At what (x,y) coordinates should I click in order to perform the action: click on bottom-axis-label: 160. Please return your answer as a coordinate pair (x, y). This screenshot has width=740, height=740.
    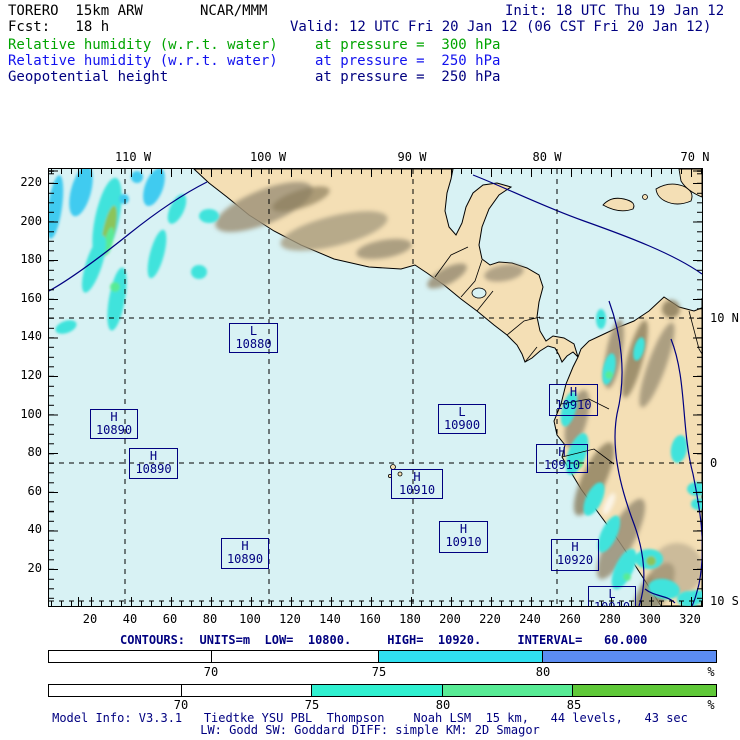
    Looking at the image, I should click on (370, 619).